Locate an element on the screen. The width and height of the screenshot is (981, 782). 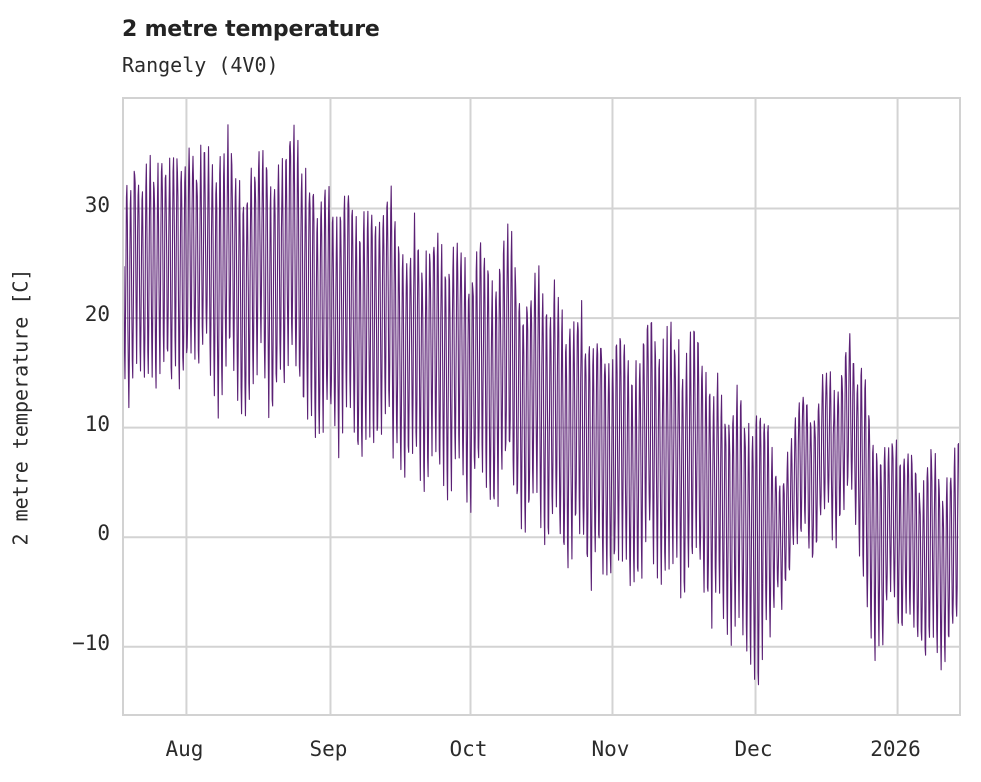
x-axis-tick-label: Oct is located at coordinates (468, 749).